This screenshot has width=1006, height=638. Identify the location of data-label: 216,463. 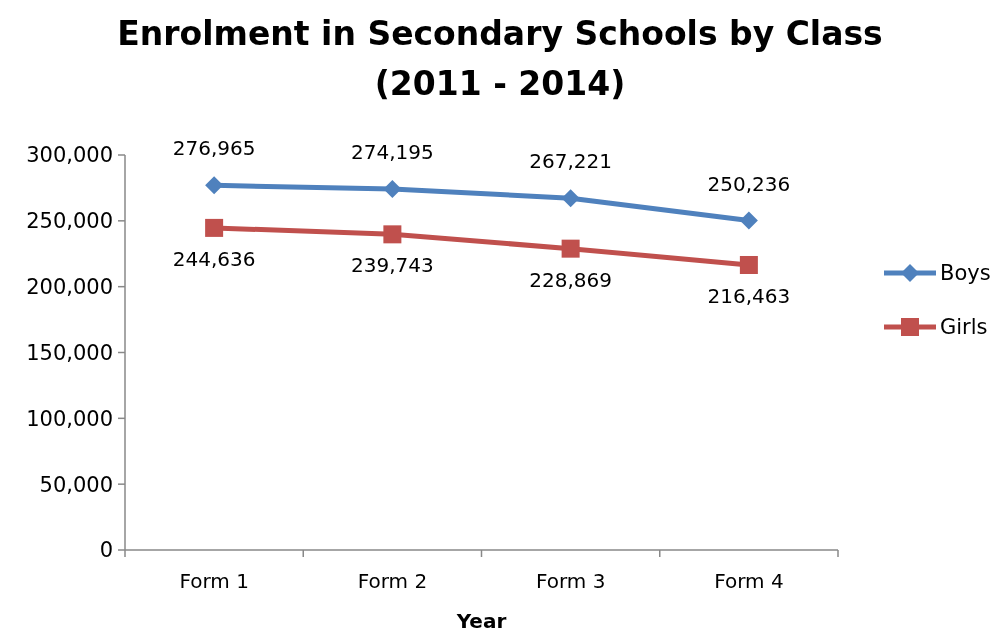
(749, 295).